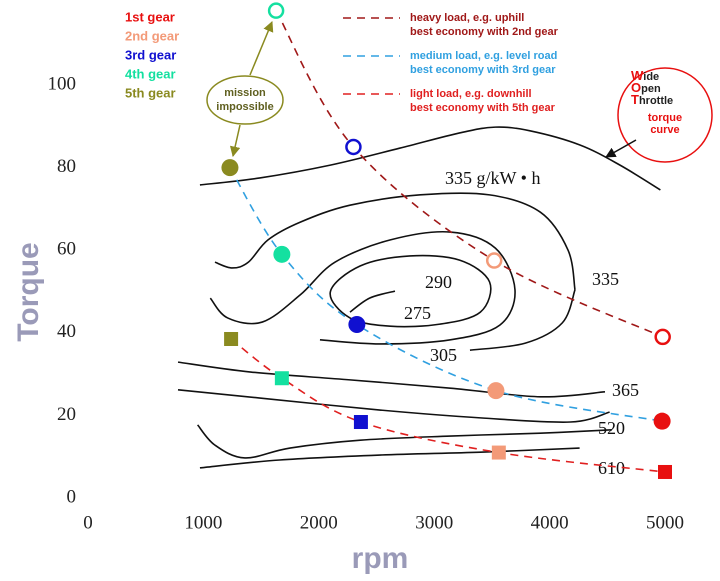 This screenshot has height=581, width=720. What do you see at coordinates (664, 130) in the screenshot?
I see `wot-sublabel: curve` at bounding box center [664, 130].